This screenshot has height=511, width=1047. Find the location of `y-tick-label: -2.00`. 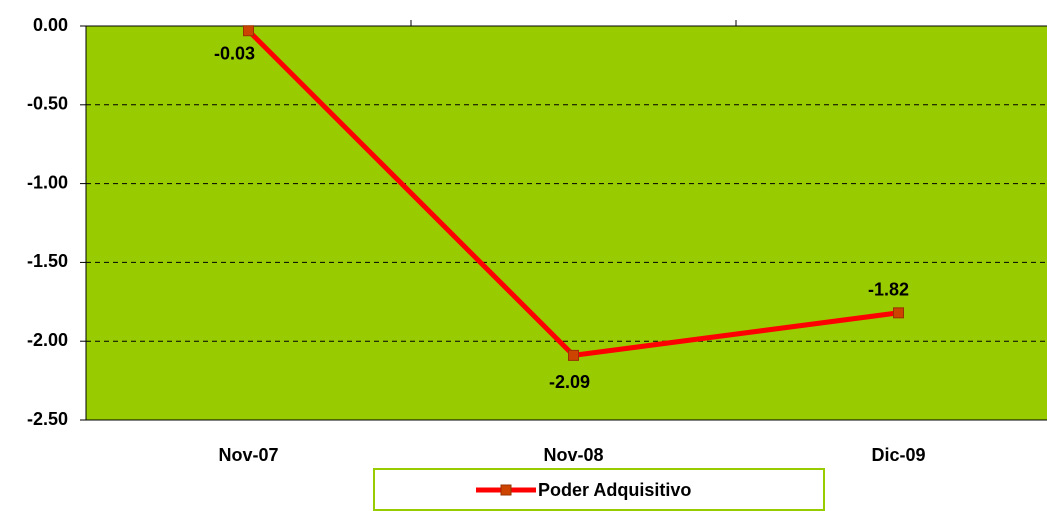

y-tick-label: -2.00 is located at coordinates (47, 340).